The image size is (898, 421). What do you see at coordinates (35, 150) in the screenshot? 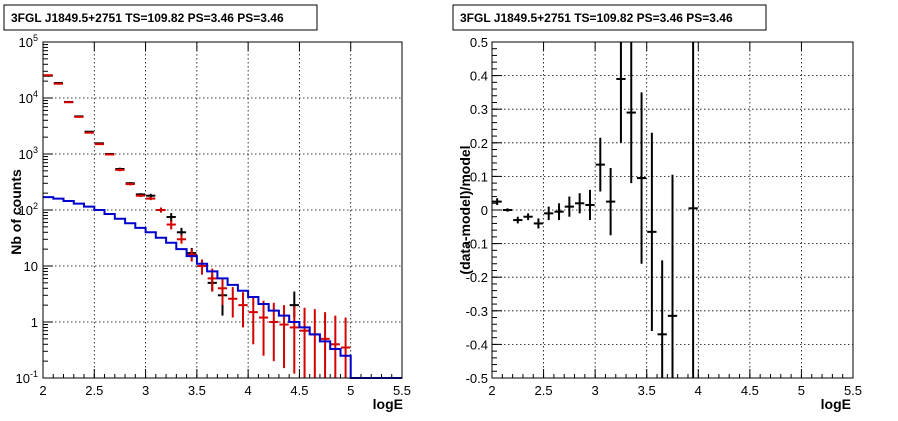
I see `y-tick-exponent: 3` at bounding box center [35, 150].